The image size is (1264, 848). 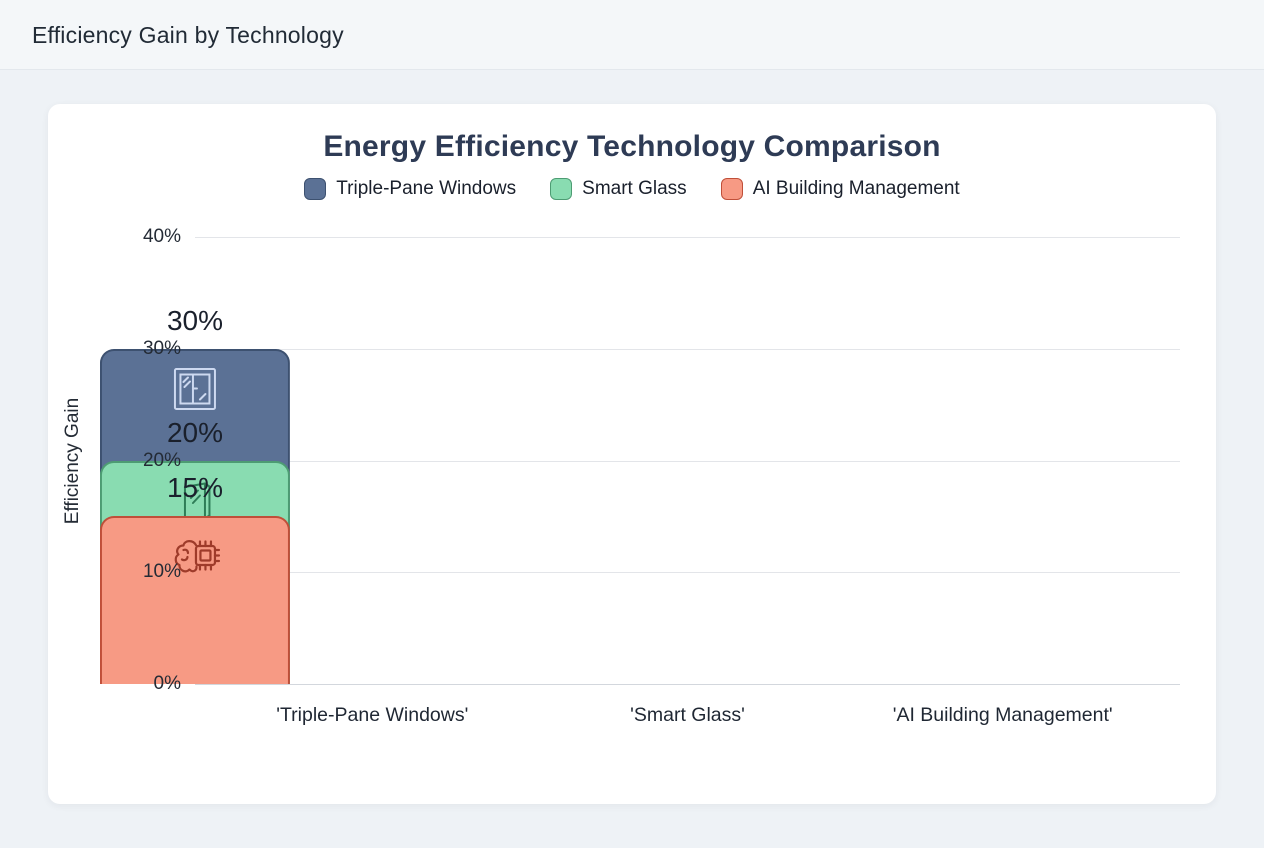 What do you see at coordinates (687, 715) in the screenshot?
I see `x-tick-label: 'Smart Glass'` at bounding box center [687, 715].